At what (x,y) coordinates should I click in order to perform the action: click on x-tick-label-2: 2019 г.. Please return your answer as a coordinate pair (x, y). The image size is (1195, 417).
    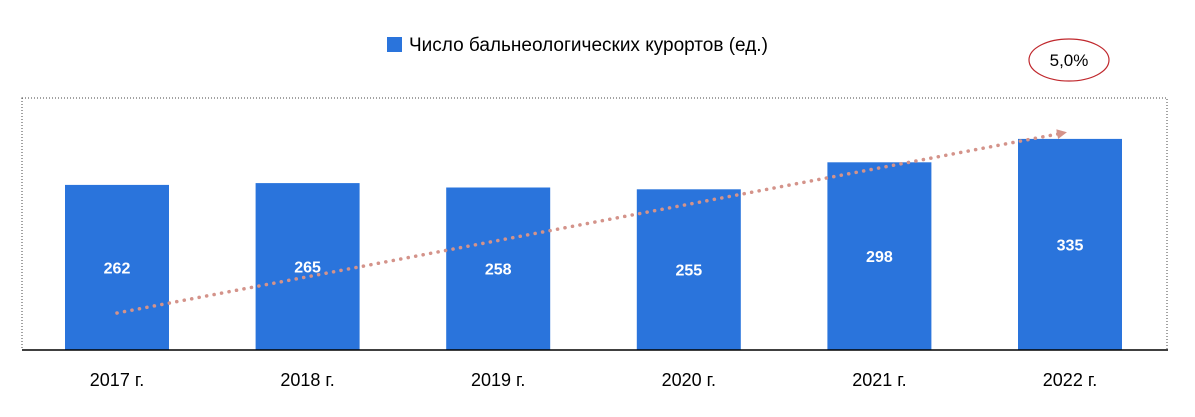
    Looking at the image, I should click on (498, 380).